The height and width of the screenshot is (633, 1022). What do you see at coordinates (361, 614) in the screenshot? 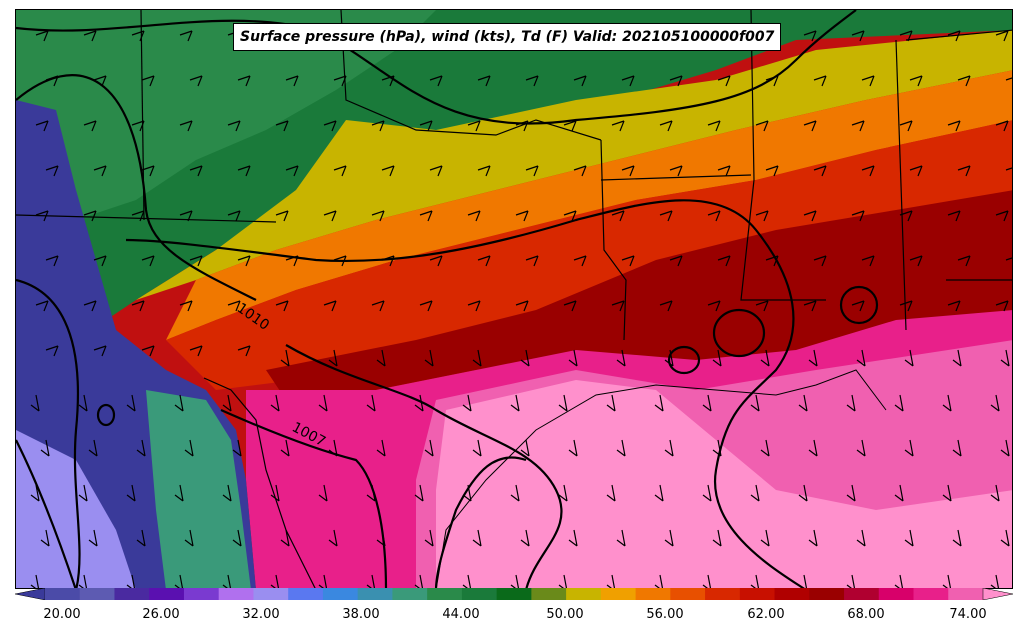
I see `colorbar-tick-label: 38.00` at bounding box center [361, 614].